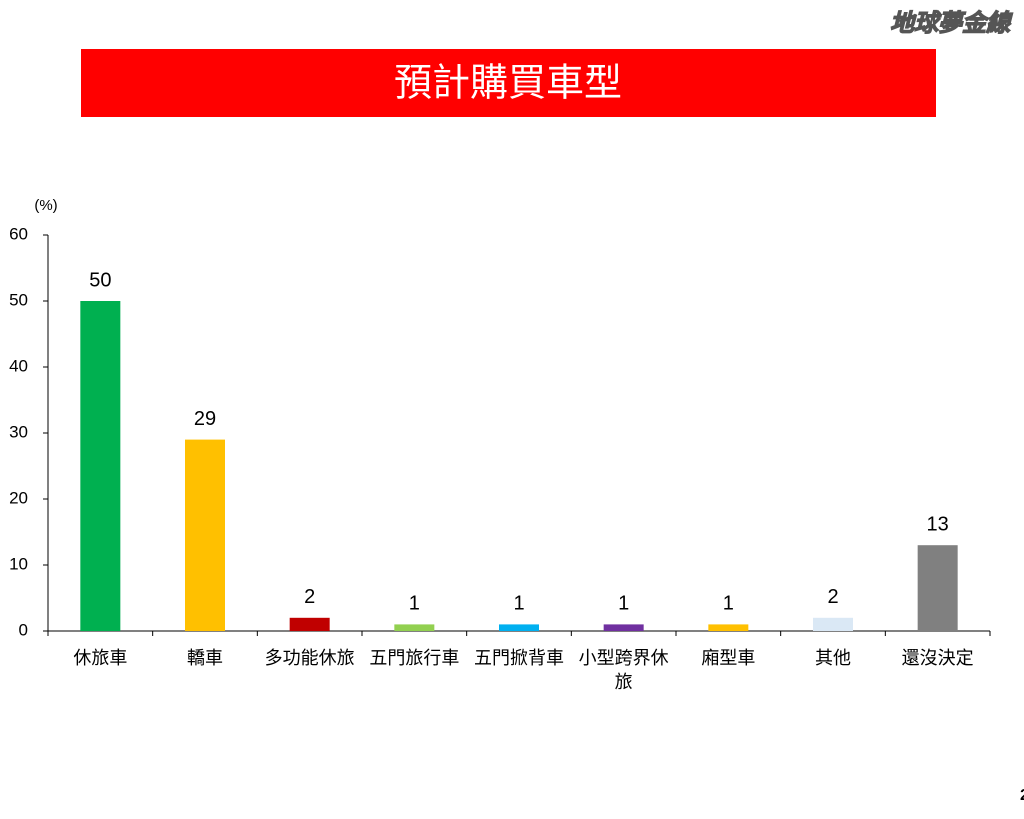 The height and width of the screenshot is (819, 1024). What do you see at coordinates (937, 658) in the screenshot?
I see `x-tick-label: 還沒決定` at bounding box center [937, 658].